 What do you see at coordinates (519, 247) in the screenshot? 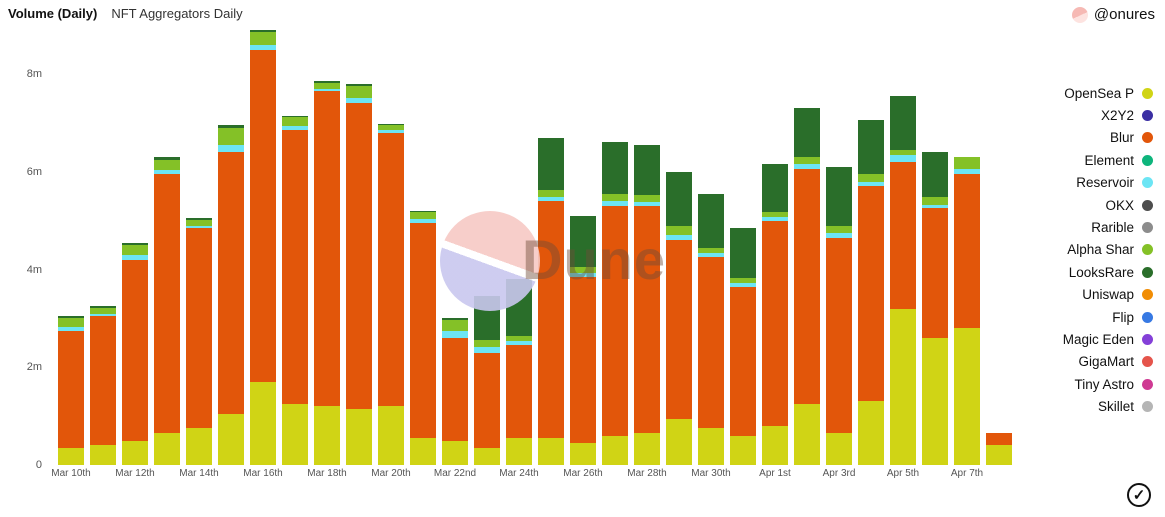
I see `bar-mar-24th` at bounding box center [519, 247].